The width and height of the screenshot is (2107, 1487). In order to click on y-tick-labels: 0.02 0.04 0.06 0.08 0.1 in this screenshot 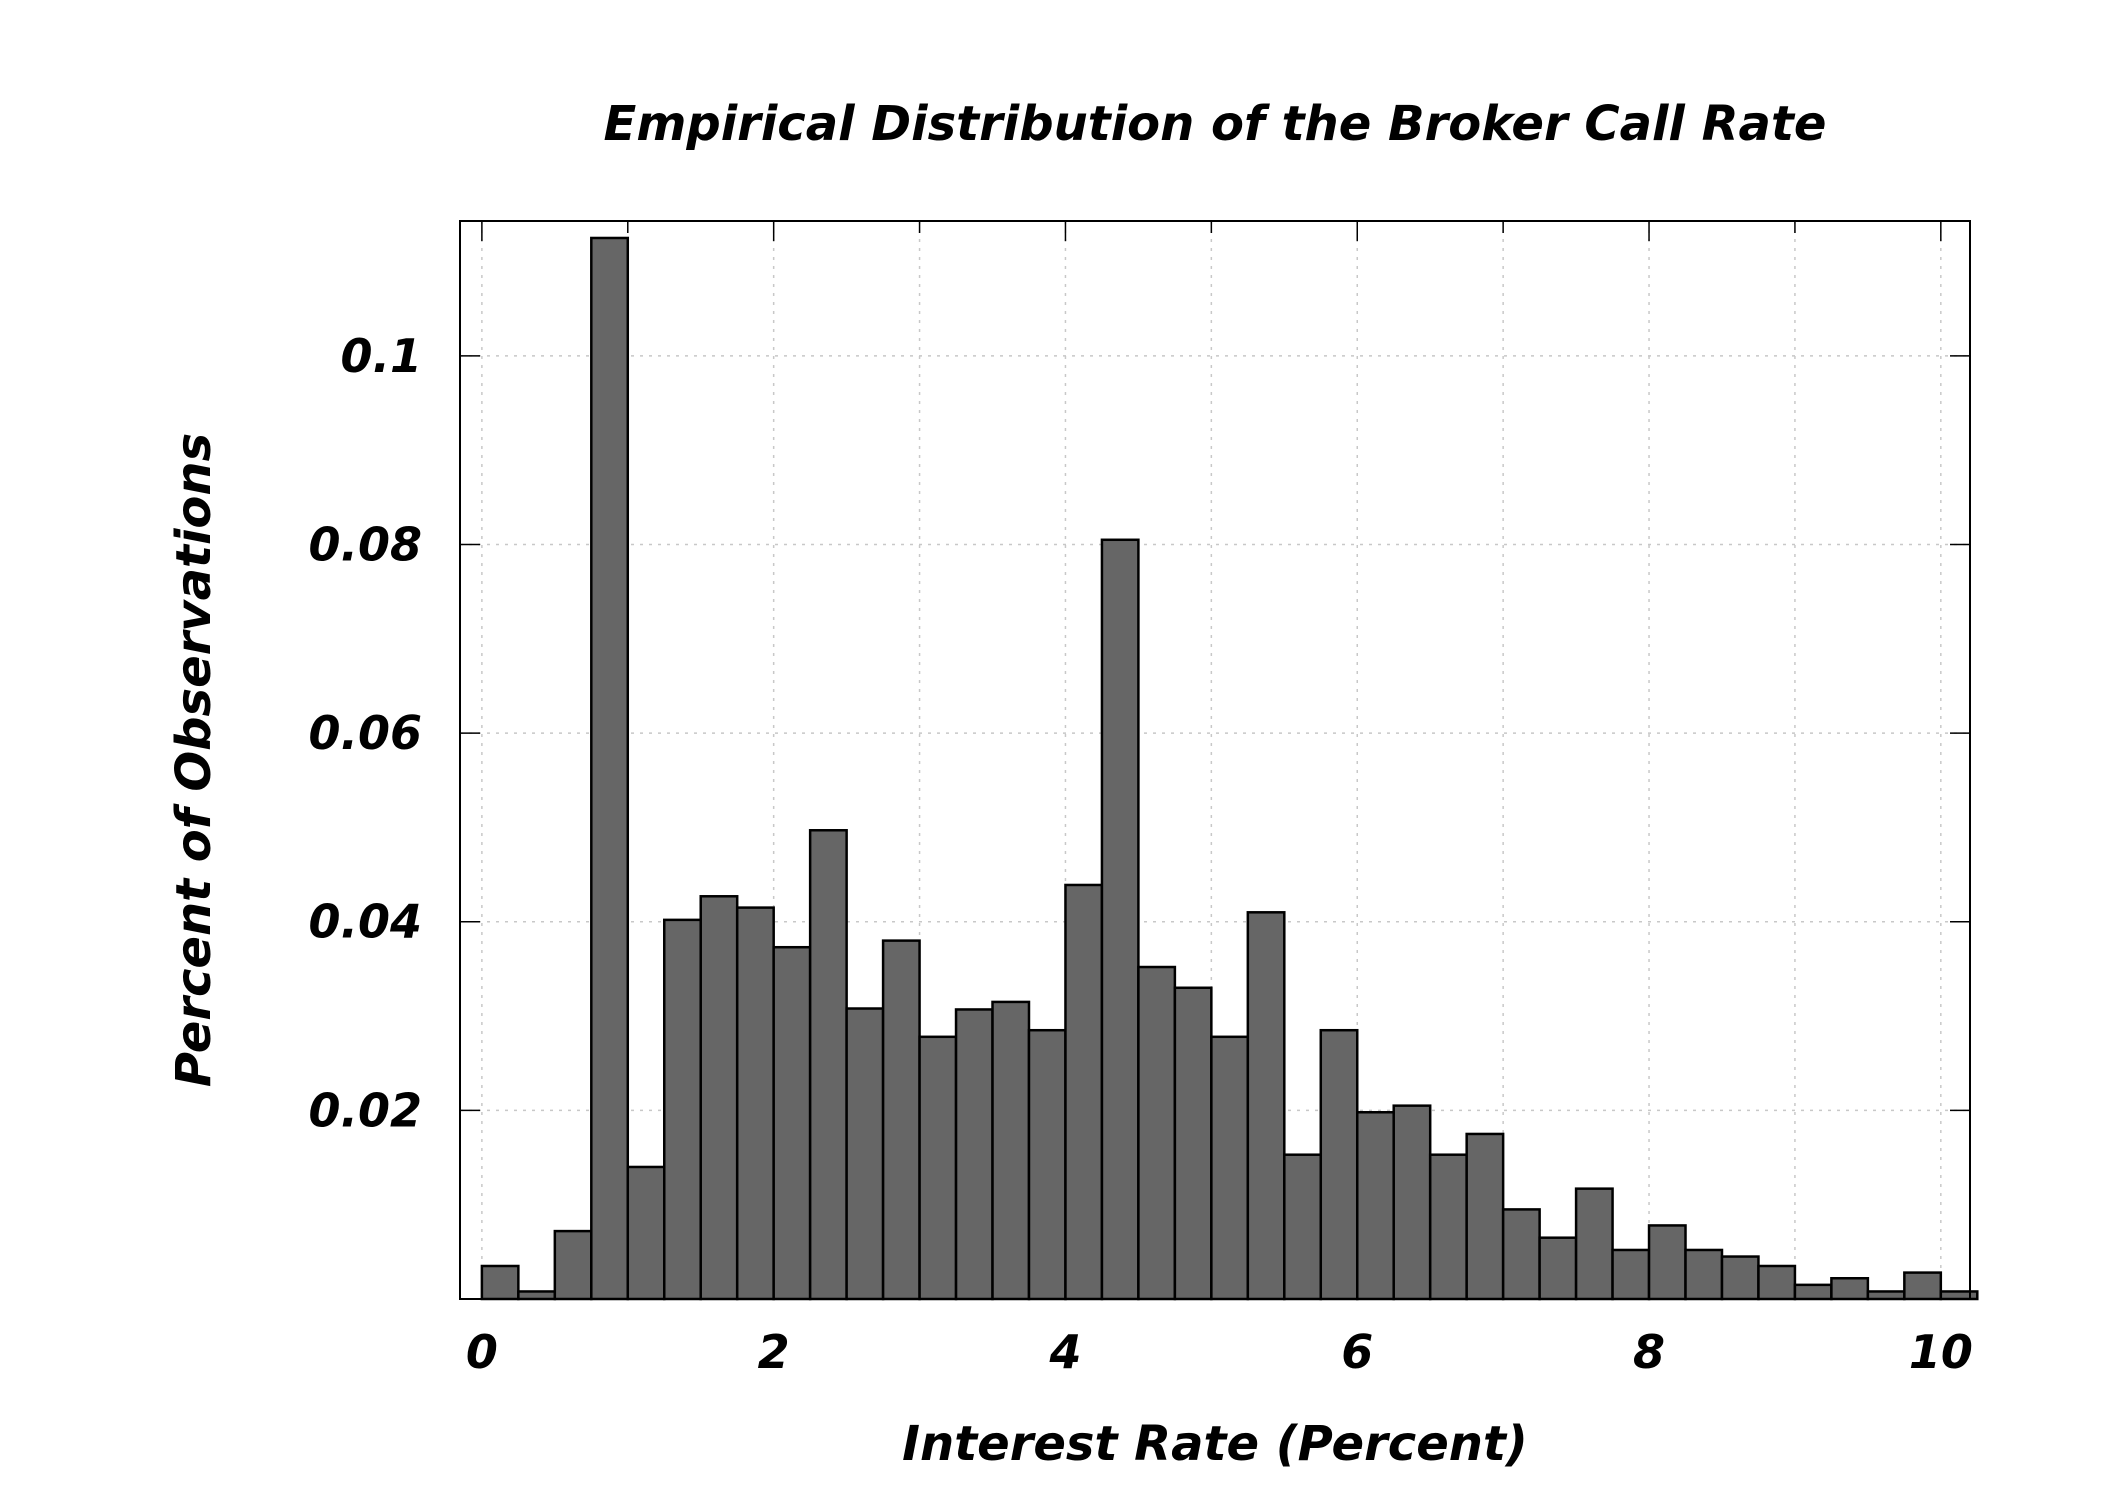, I will do `click(366, 733)`.